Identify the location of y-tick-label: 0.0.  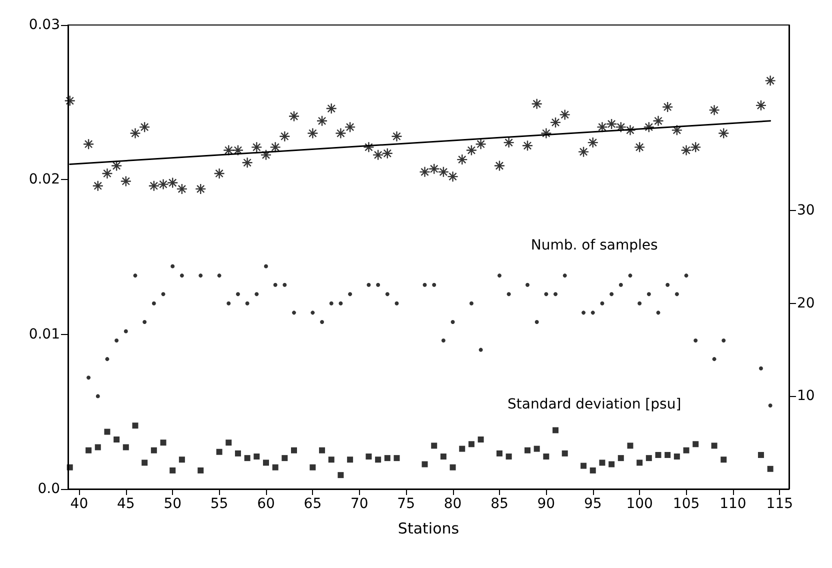
(49, 489).